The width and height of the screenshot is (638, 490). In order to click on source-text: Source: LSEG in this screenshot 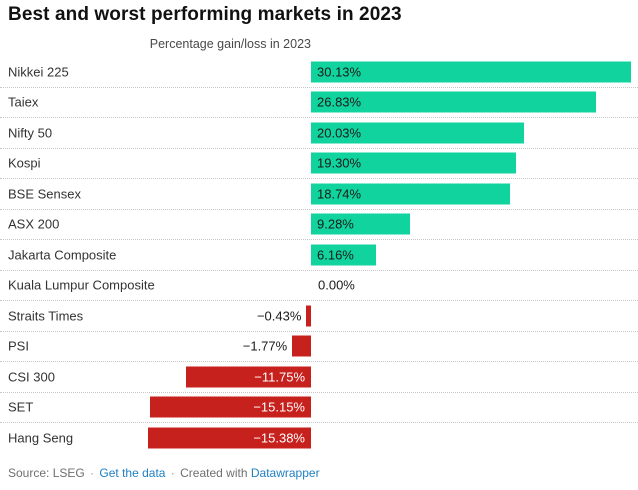, I will do `click(46, 473)`.